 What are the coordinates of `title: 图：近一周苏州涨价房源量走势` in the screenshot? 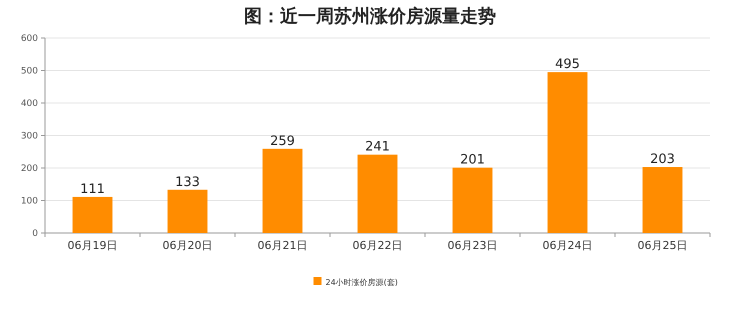 It's located at (370, 16).